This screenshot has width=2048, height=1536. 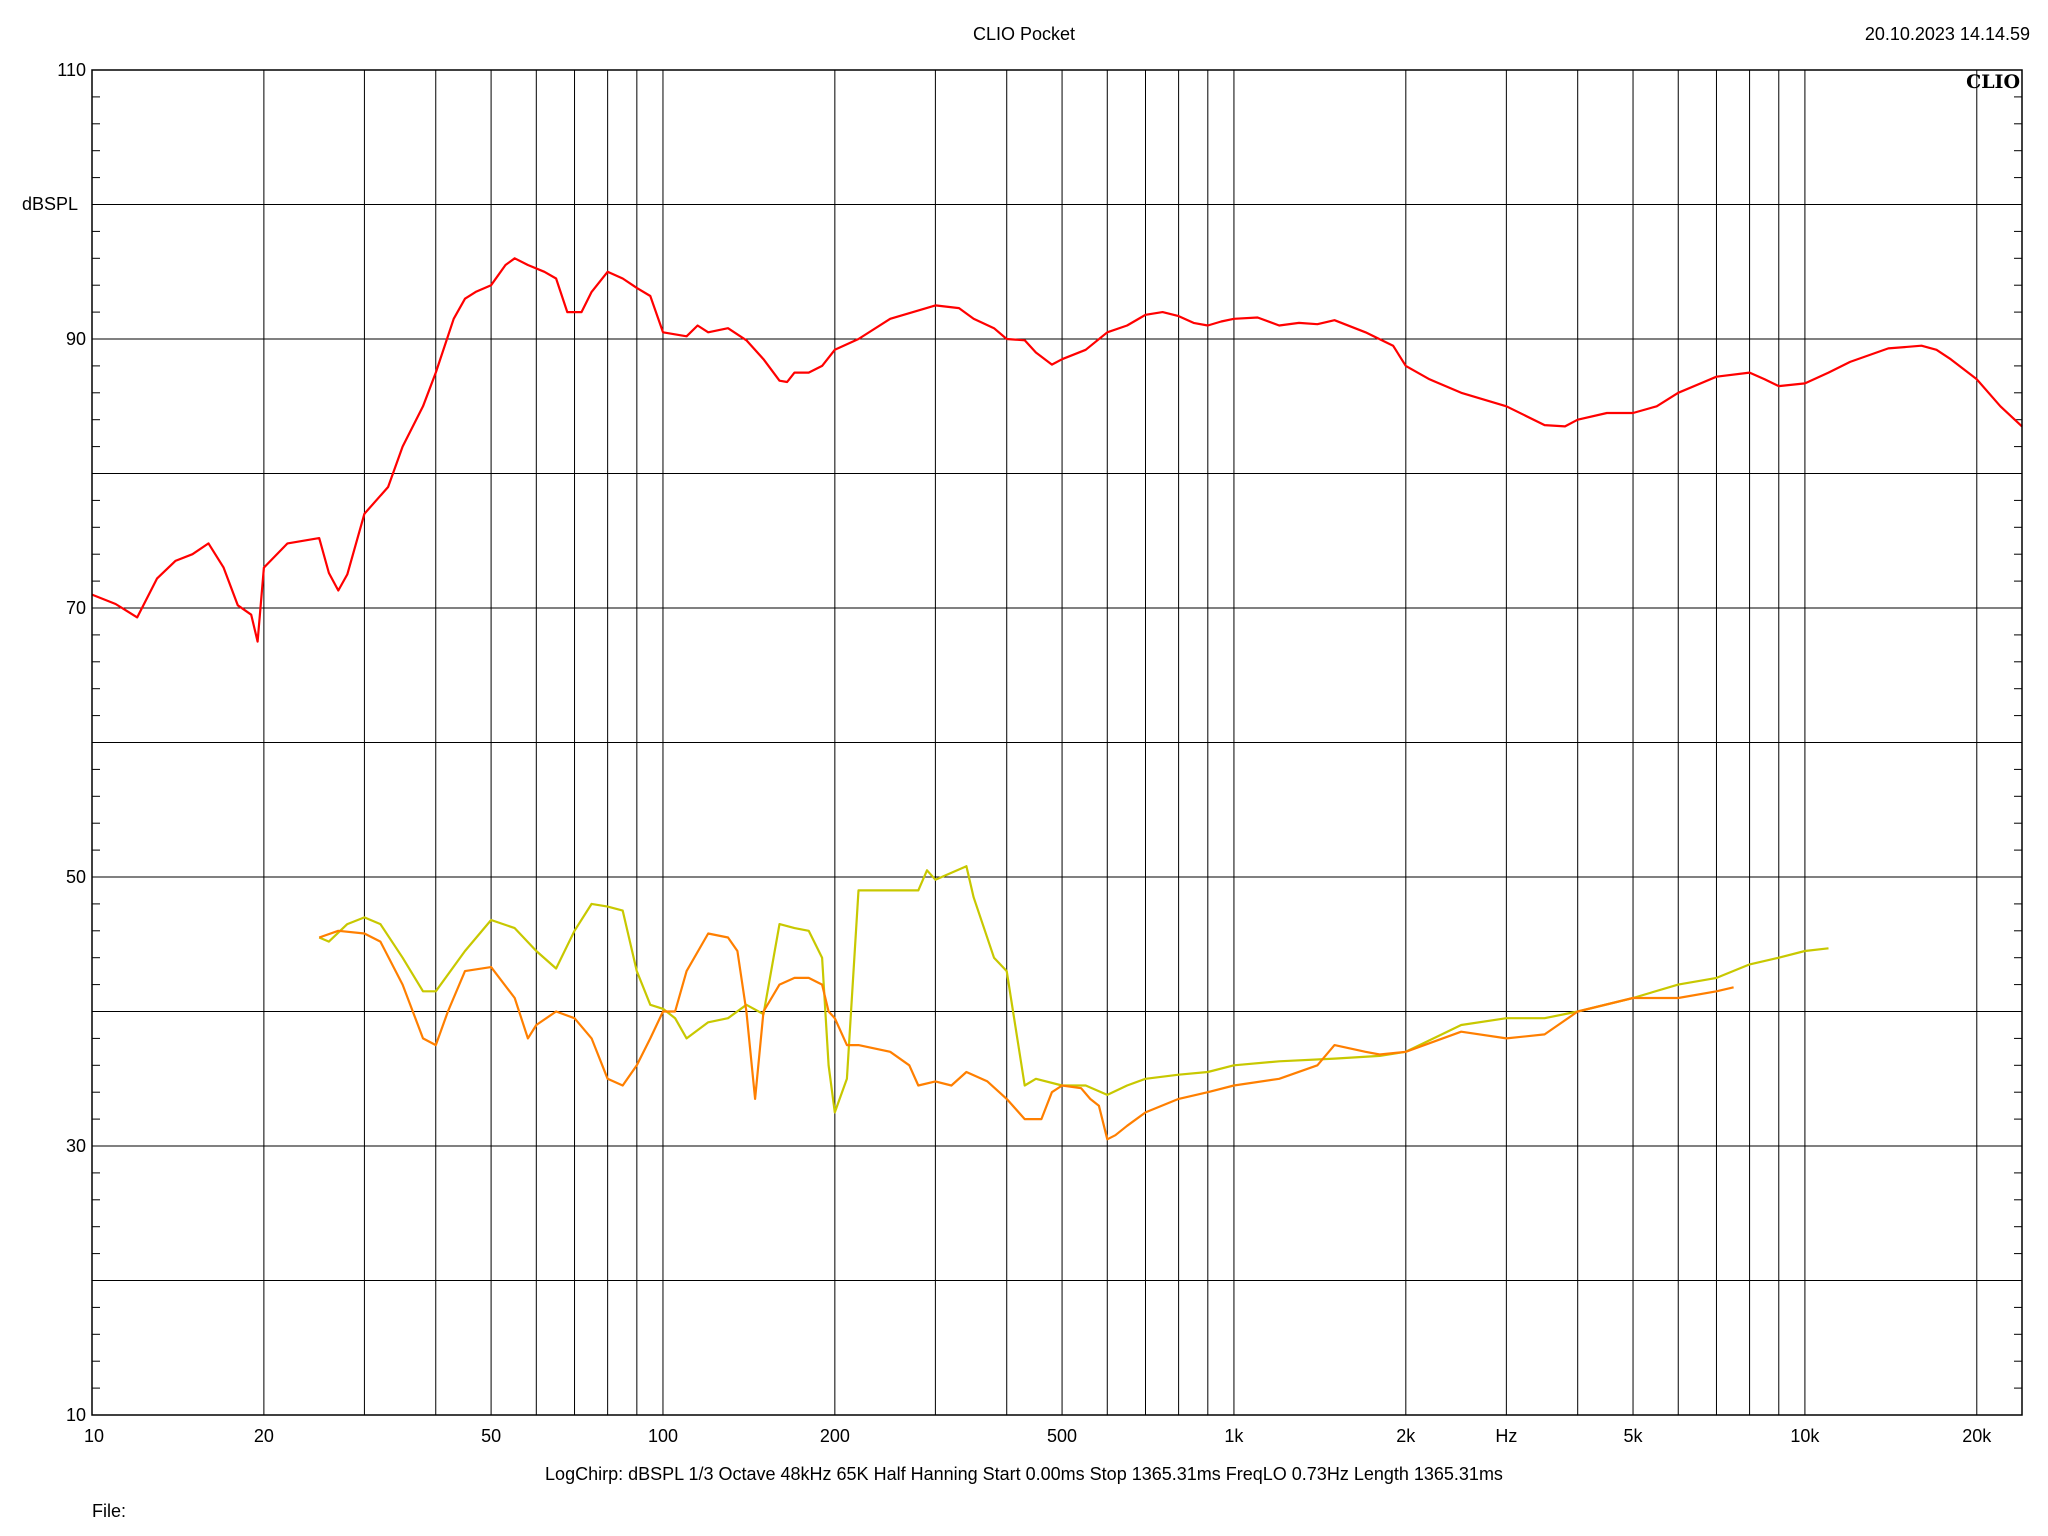 What do you see at coordinates (109, 1511) in the screenshot?
I see `file-label: File:` at bounding box center [109, 1511].